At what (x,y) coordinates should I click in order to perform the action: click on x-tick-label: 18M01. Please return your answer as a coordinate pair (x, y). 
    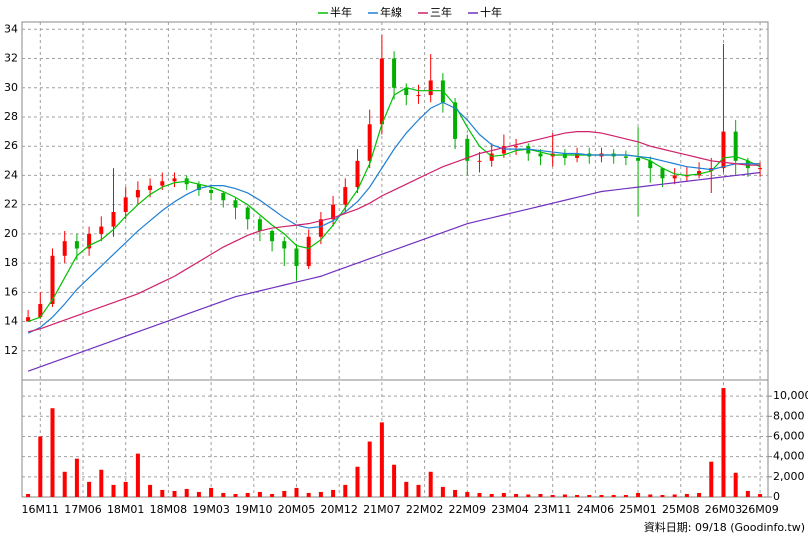
    Looking at the image, I should click on (126, 509).